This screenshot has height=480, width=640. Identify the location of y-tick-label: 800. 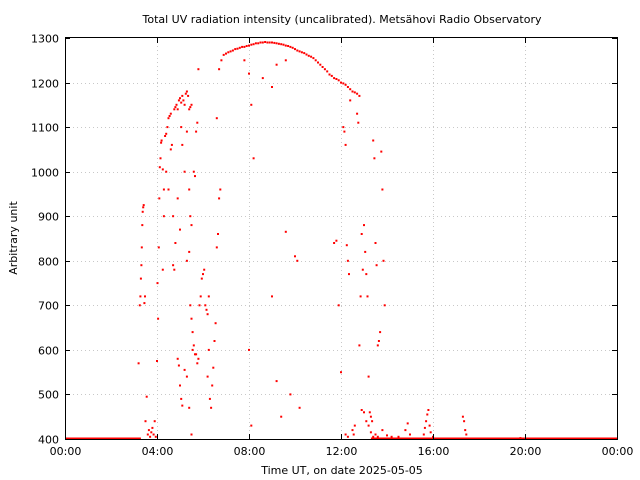
(48, 262).